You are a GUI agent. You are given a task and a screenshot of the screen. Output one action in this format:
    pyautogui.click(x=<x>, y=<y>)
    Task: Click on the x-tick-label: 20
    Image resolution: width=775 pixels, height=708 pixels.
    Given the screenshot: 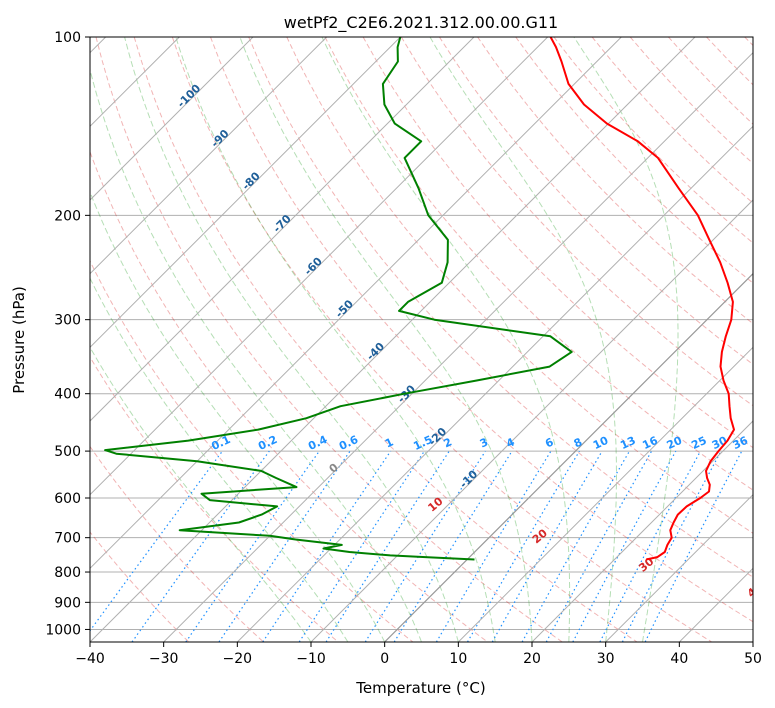 What is the action you would take?
    pyautogui.click(x=532, y=659)
    